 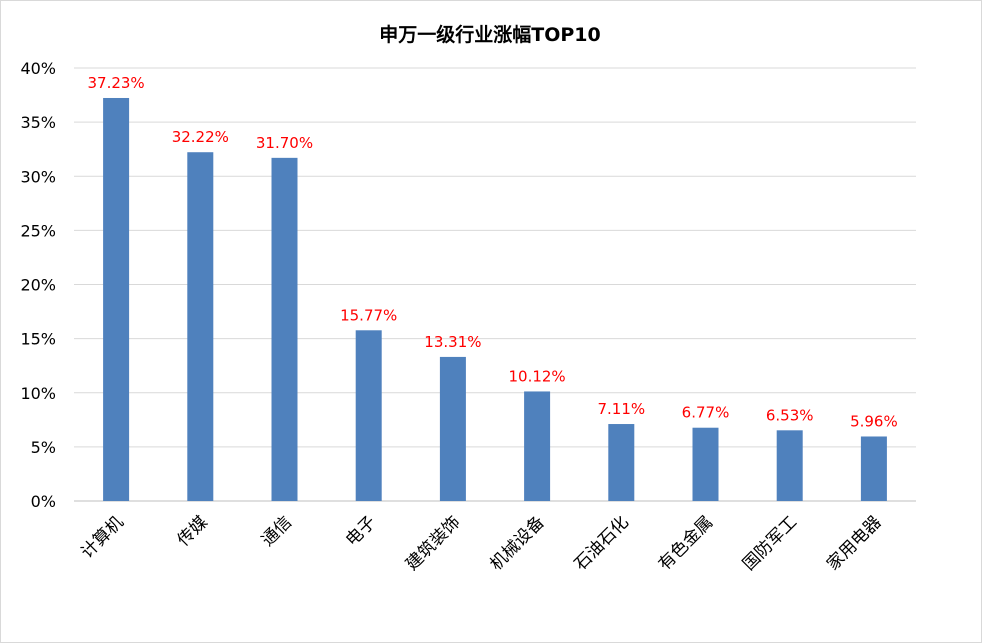 What do you see at coordinates (770, 543) in the screenshot?
I see `x-tick-label: 国防军工` at bounding box center [770, 543].